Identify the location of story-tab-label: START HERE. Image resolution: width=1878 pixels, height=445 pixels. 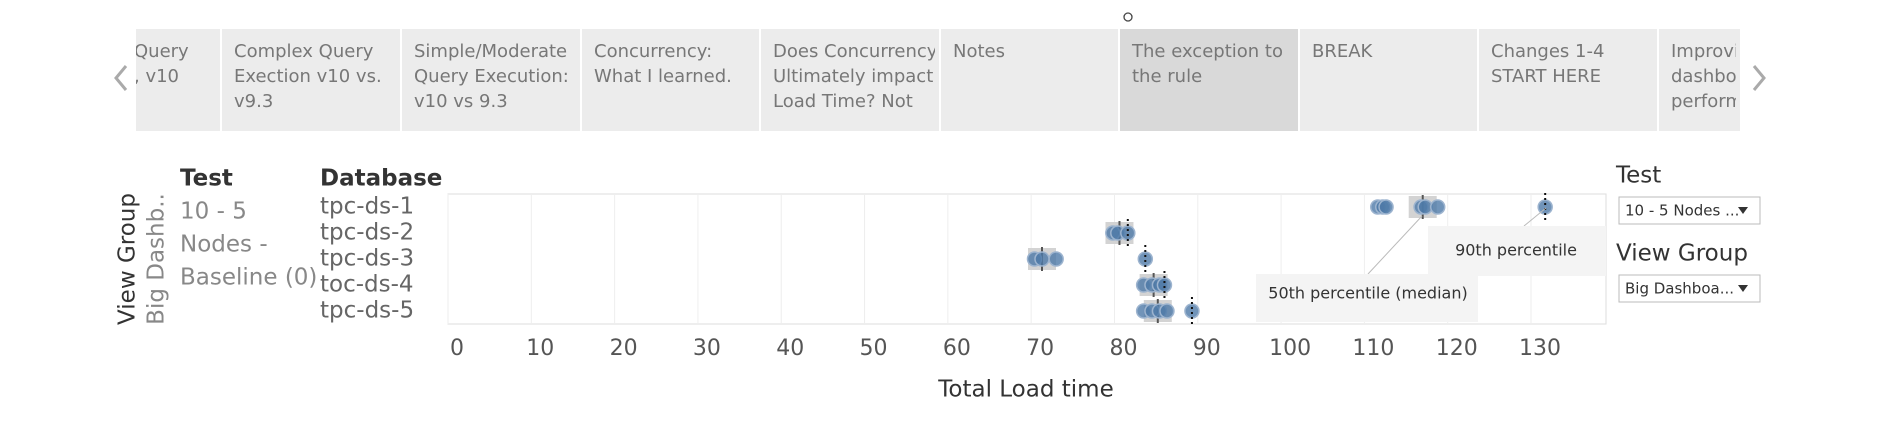
(1546, 76).